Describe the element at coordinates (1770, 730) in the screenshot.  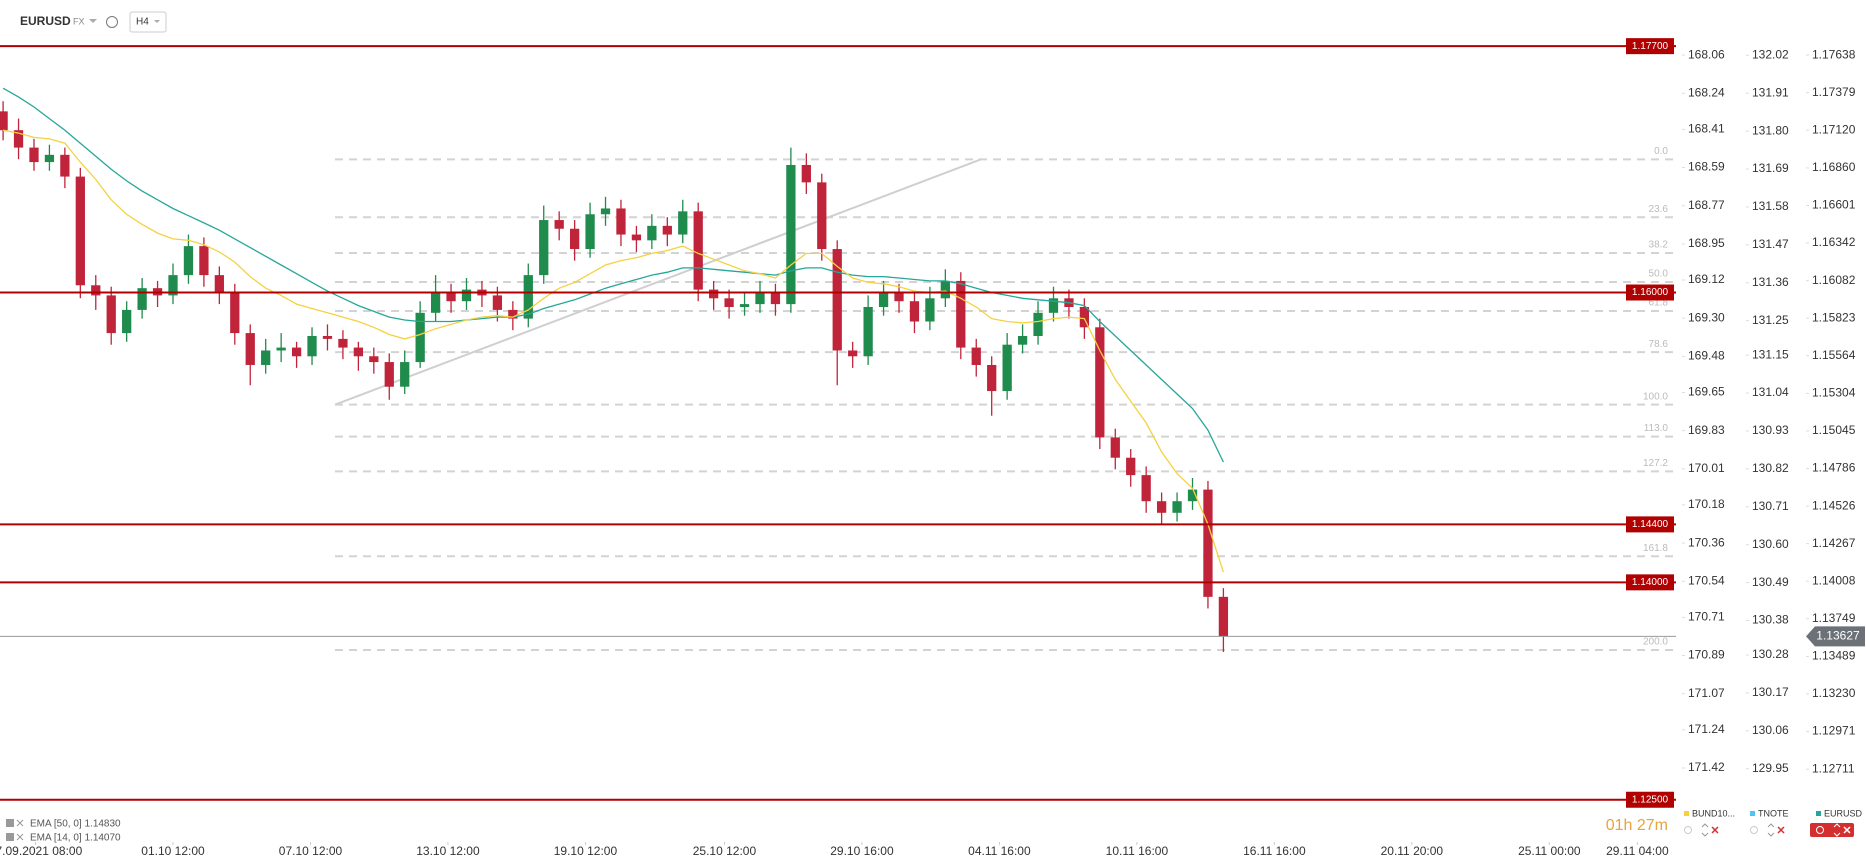
I see `y-tick-label: 130.06` at that location.